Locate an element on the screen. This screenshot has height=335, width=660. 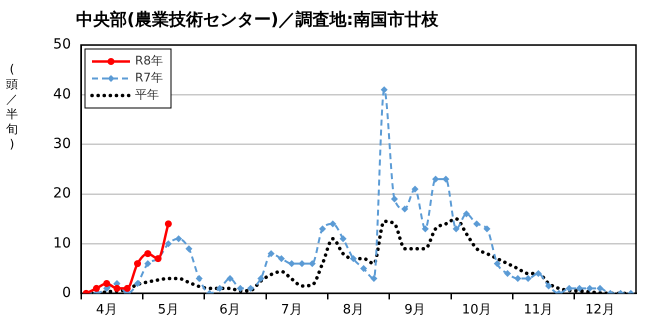
x-tick-label: 10月 is located at coordinates (477, 310).